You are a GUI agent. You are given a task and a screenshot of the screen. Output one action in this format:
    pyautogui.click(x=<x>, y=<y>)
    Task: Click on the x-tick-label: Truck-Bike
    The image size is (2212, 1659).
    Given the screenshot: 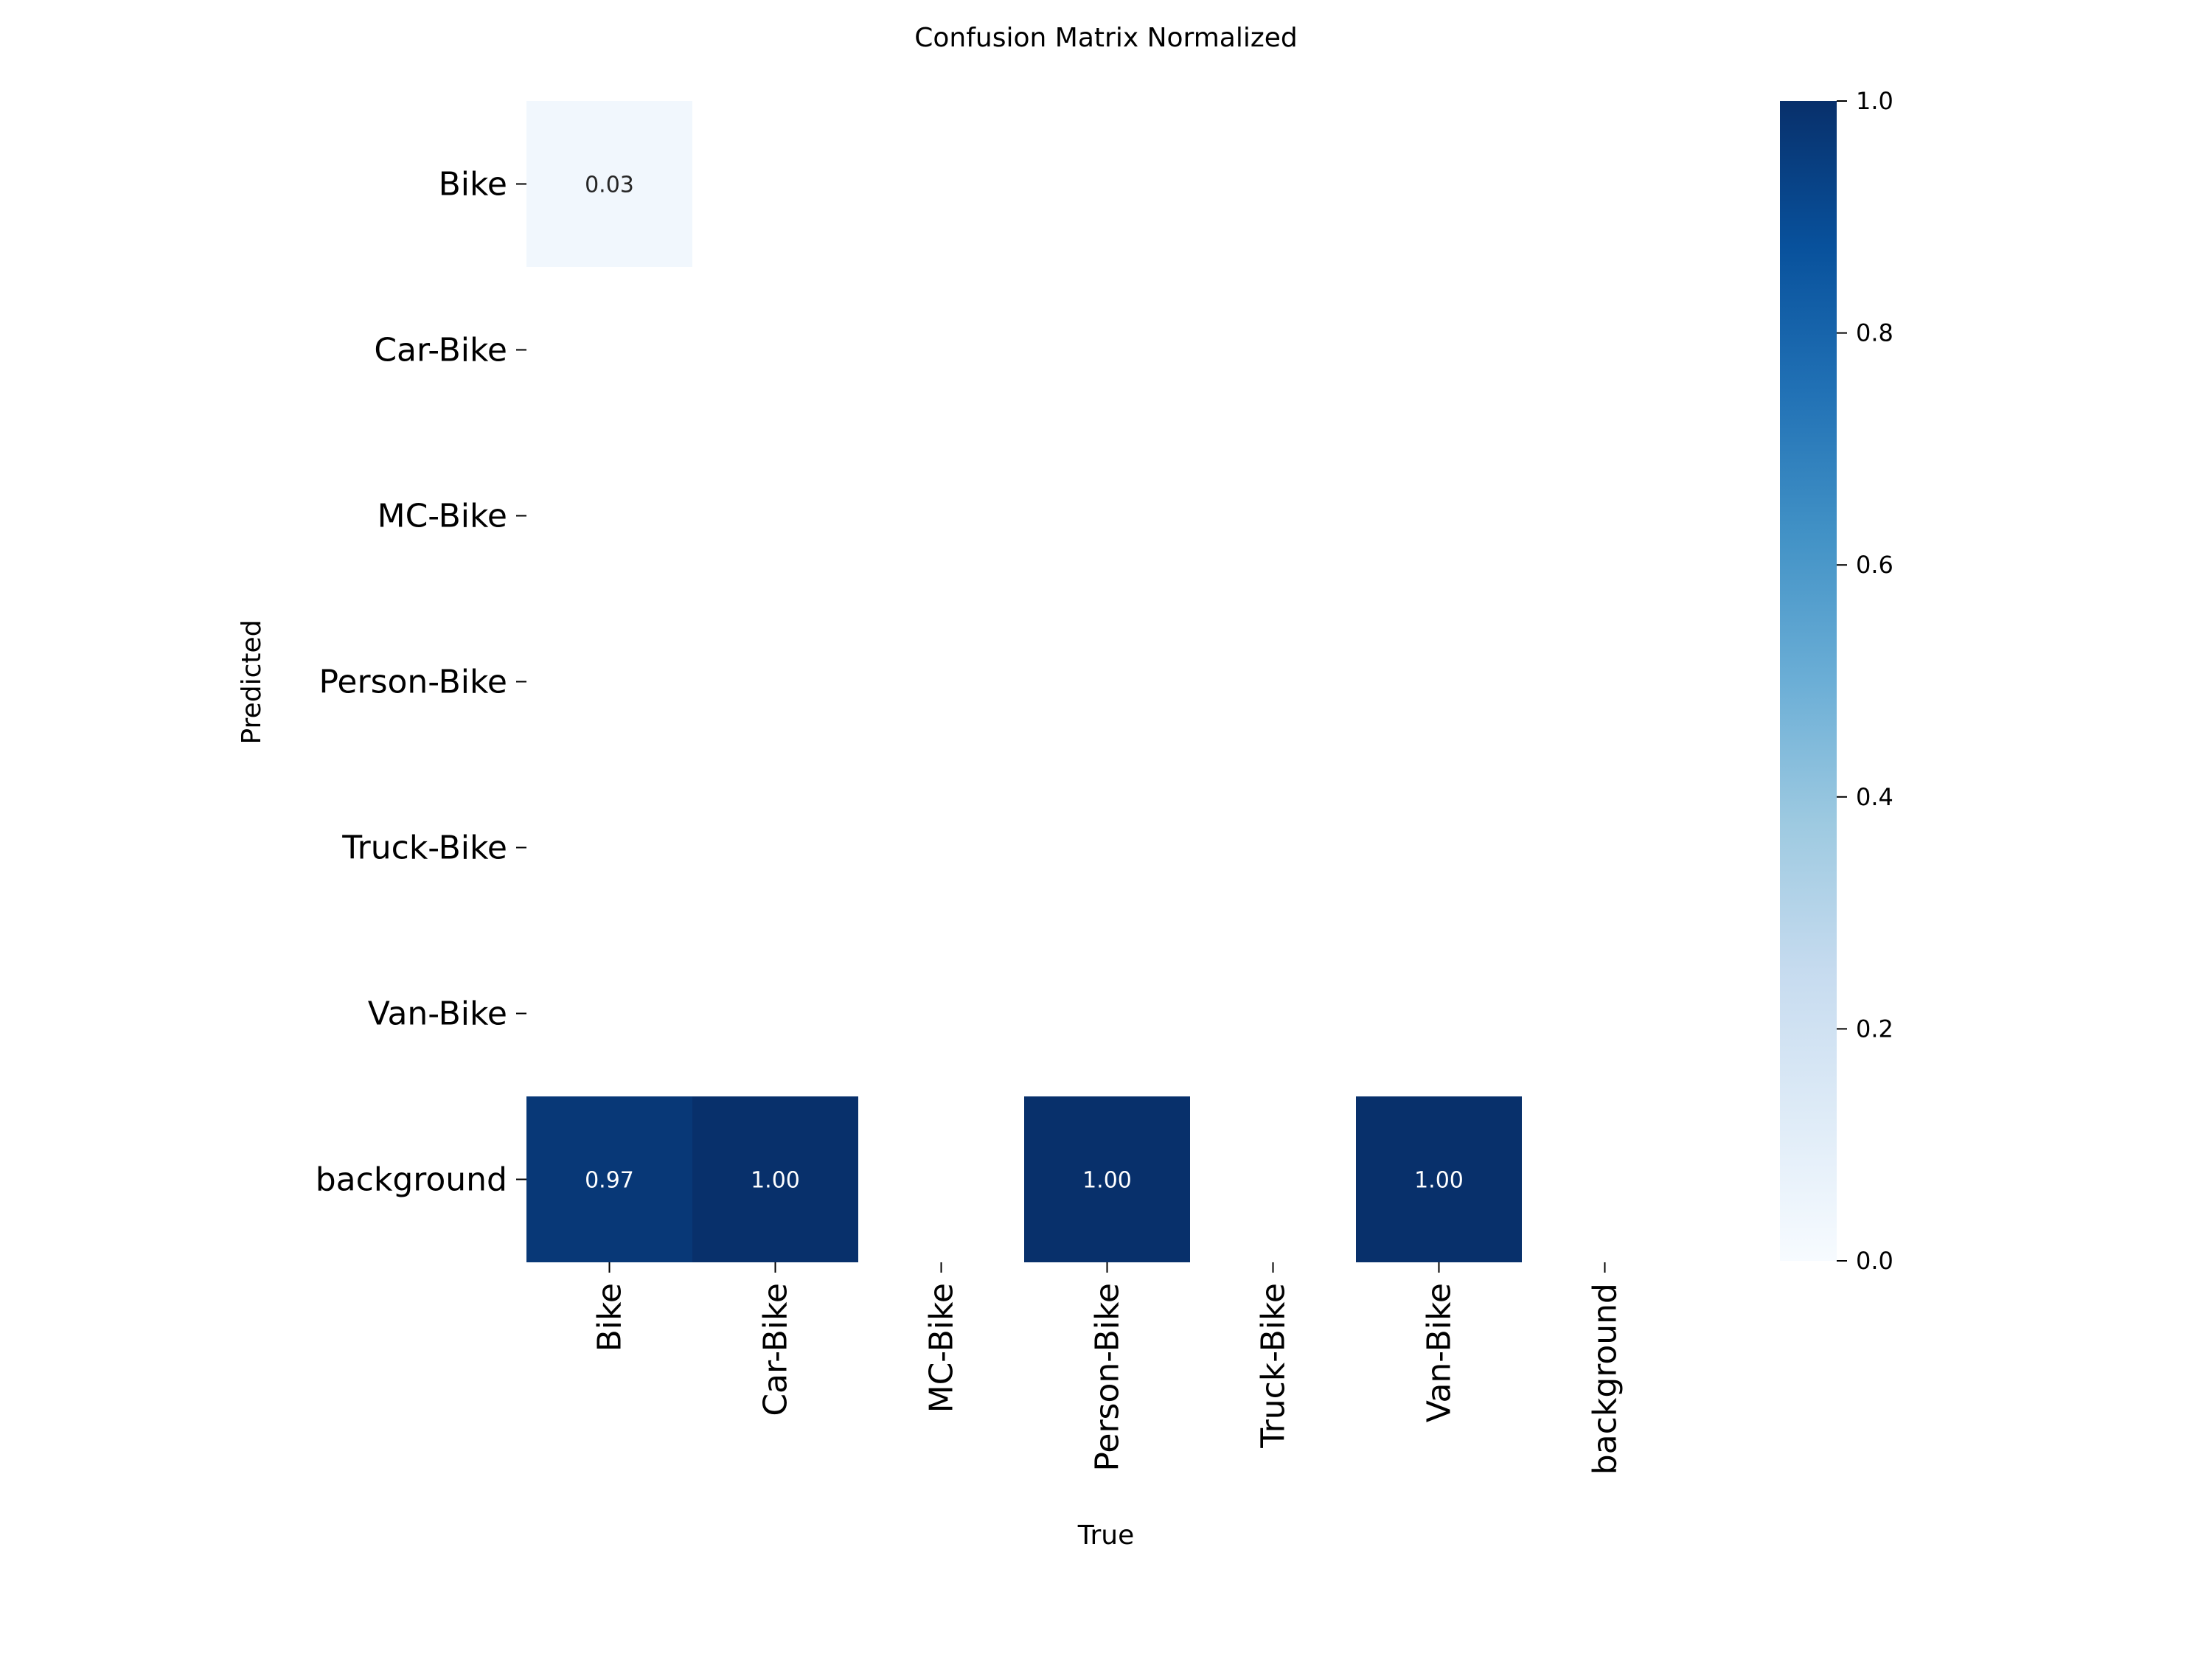 What is the action you would take?
    pyautogui.click(x=1274, y=1366)
    